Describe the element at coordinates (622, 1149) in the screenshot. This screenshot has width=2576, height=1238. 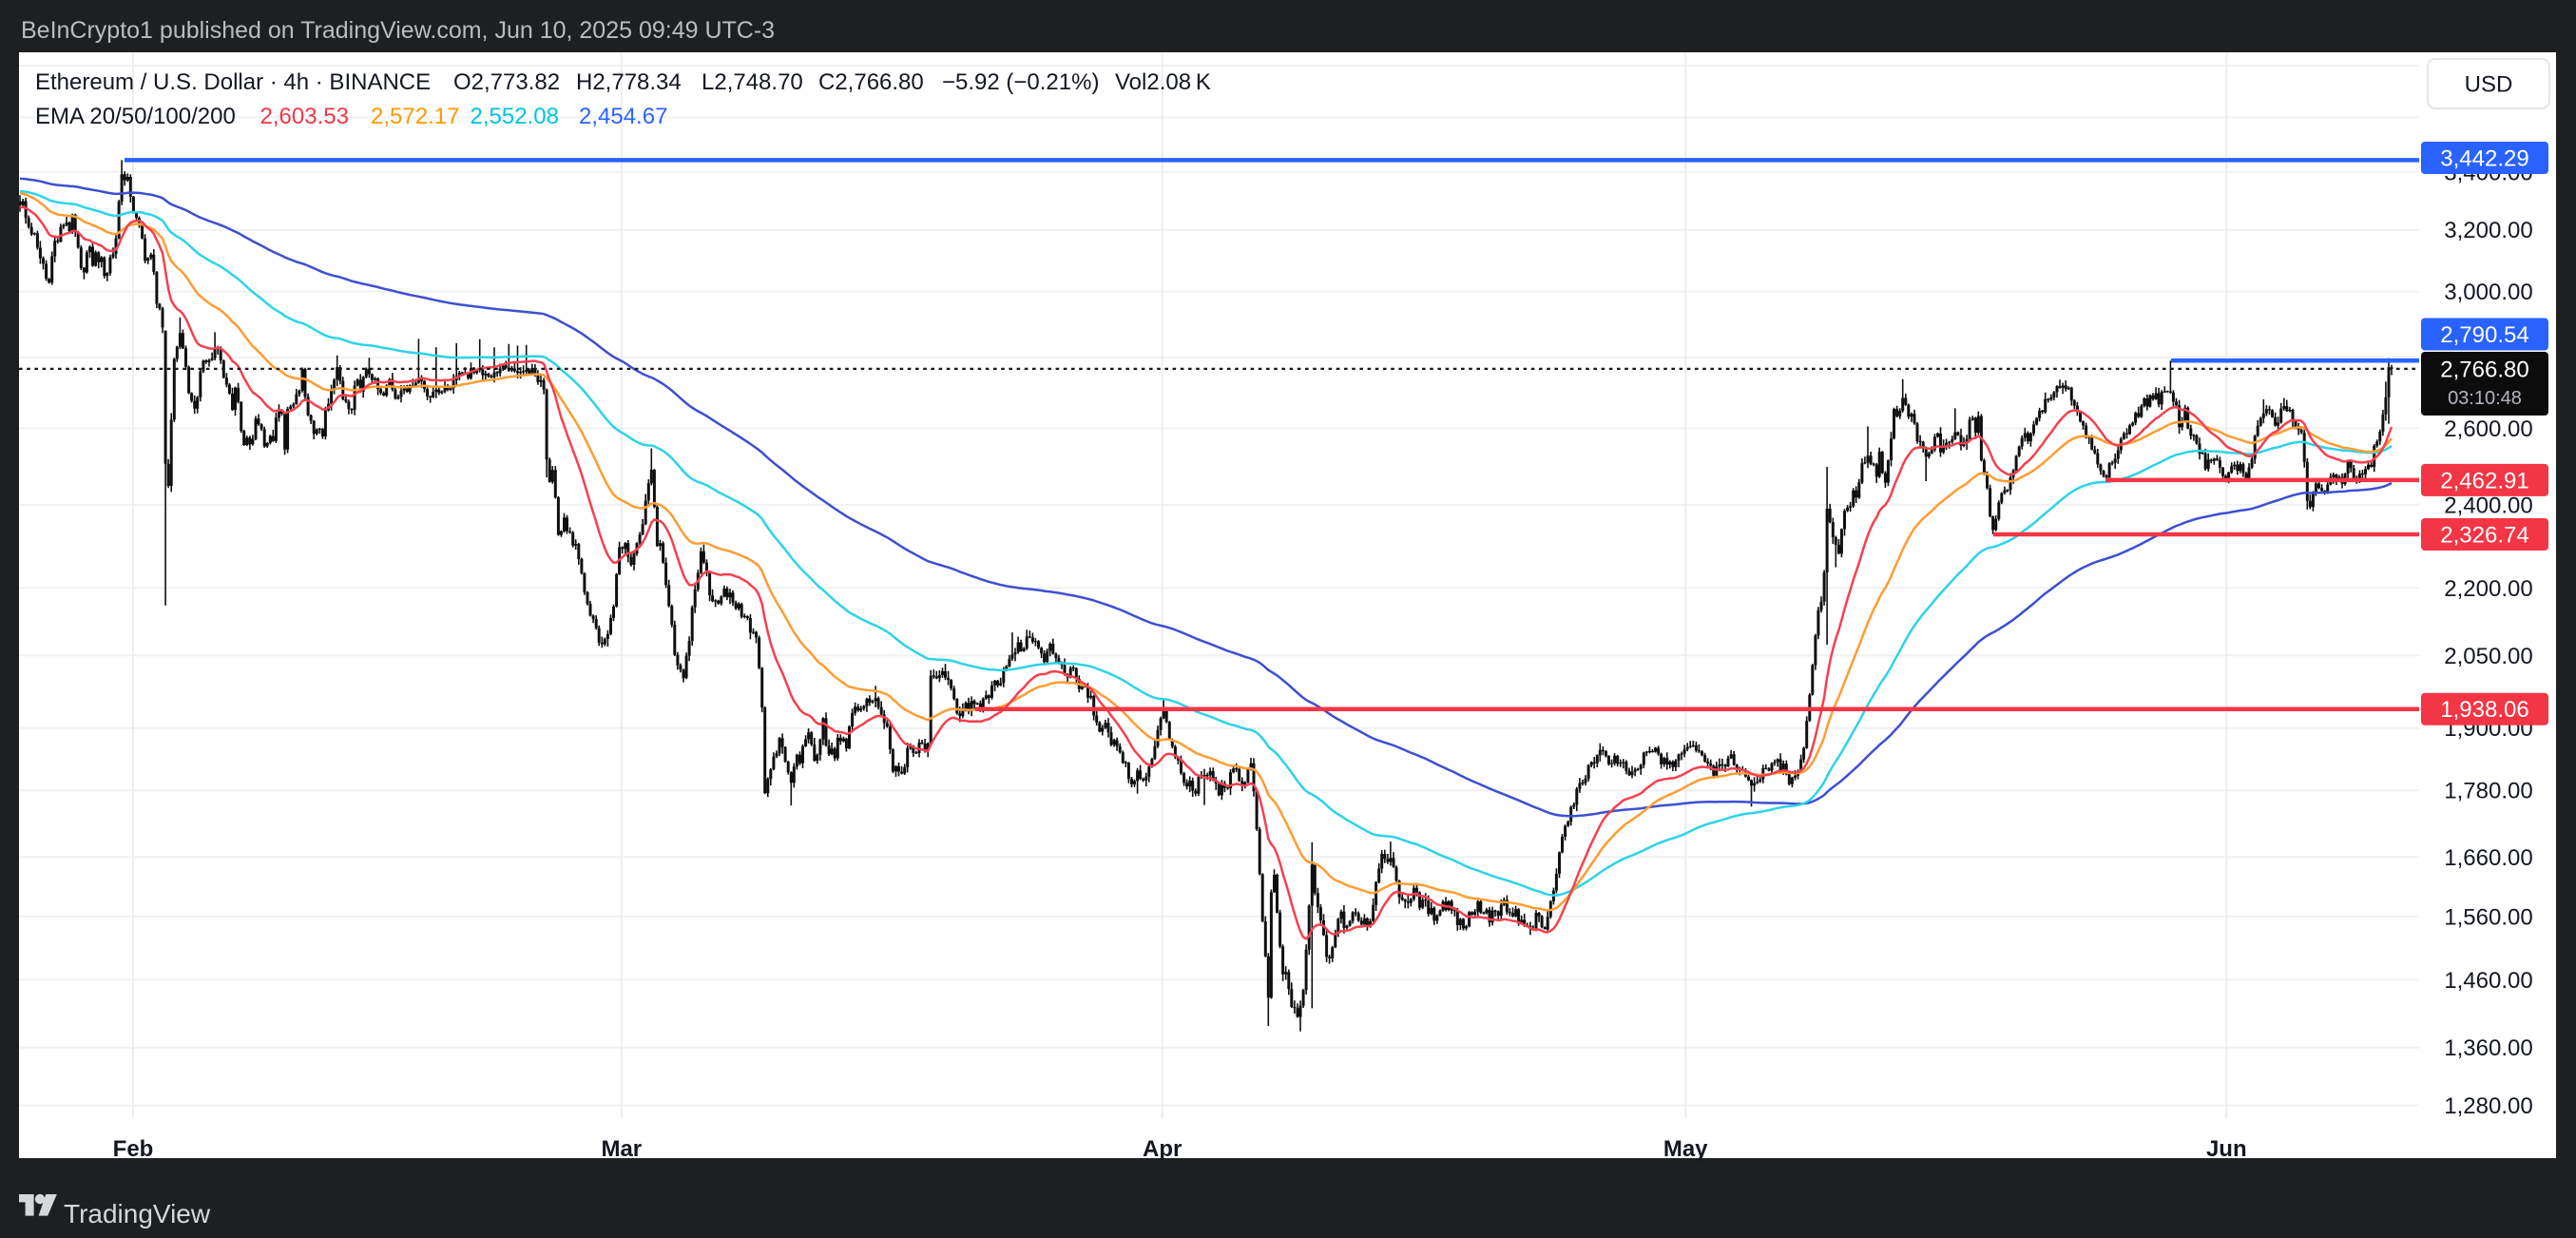
I see `svg-text: Mar` at that location.